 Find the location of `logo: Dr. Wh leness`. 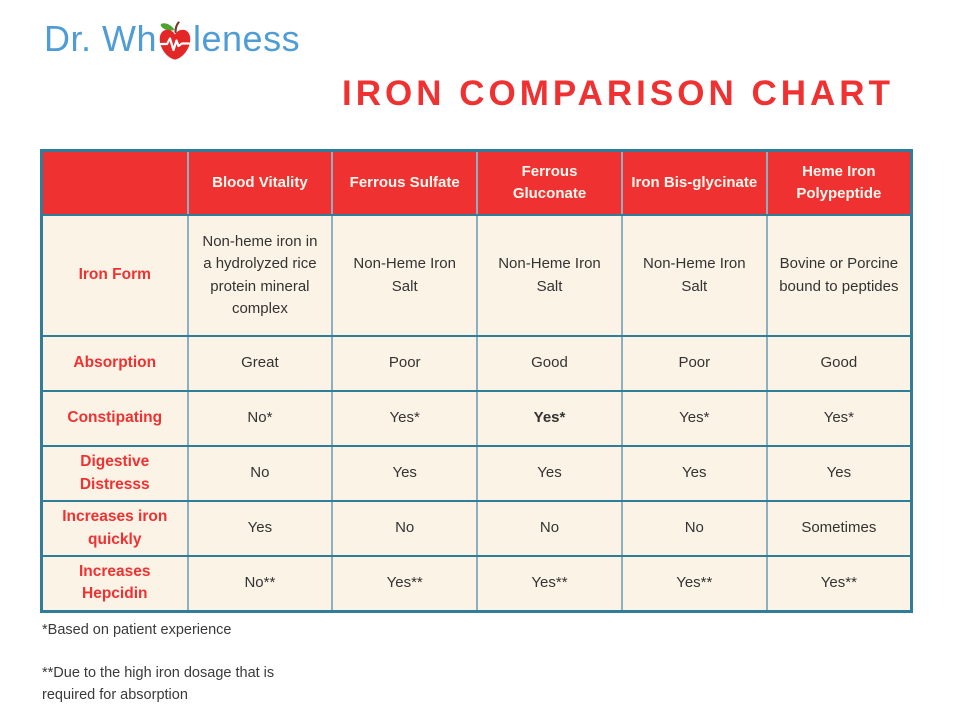

logo: Dr. Wh leness is located at coordinates (172, 39).